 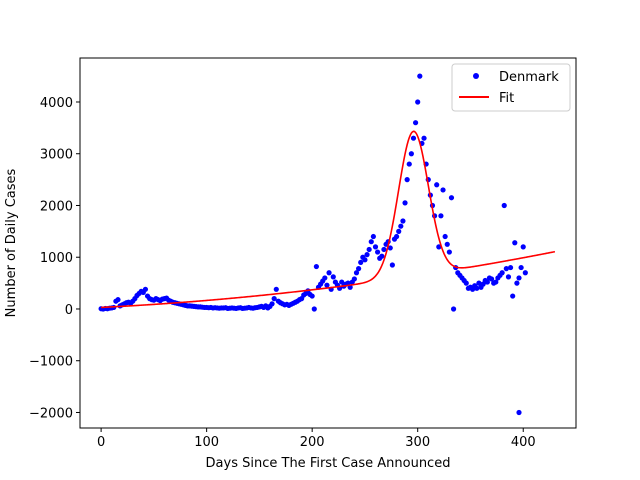 What do you see at coordinates (56, 206) in the screenshot?
I see `y-tick-label: 2000` at bounding box center [56, 206].